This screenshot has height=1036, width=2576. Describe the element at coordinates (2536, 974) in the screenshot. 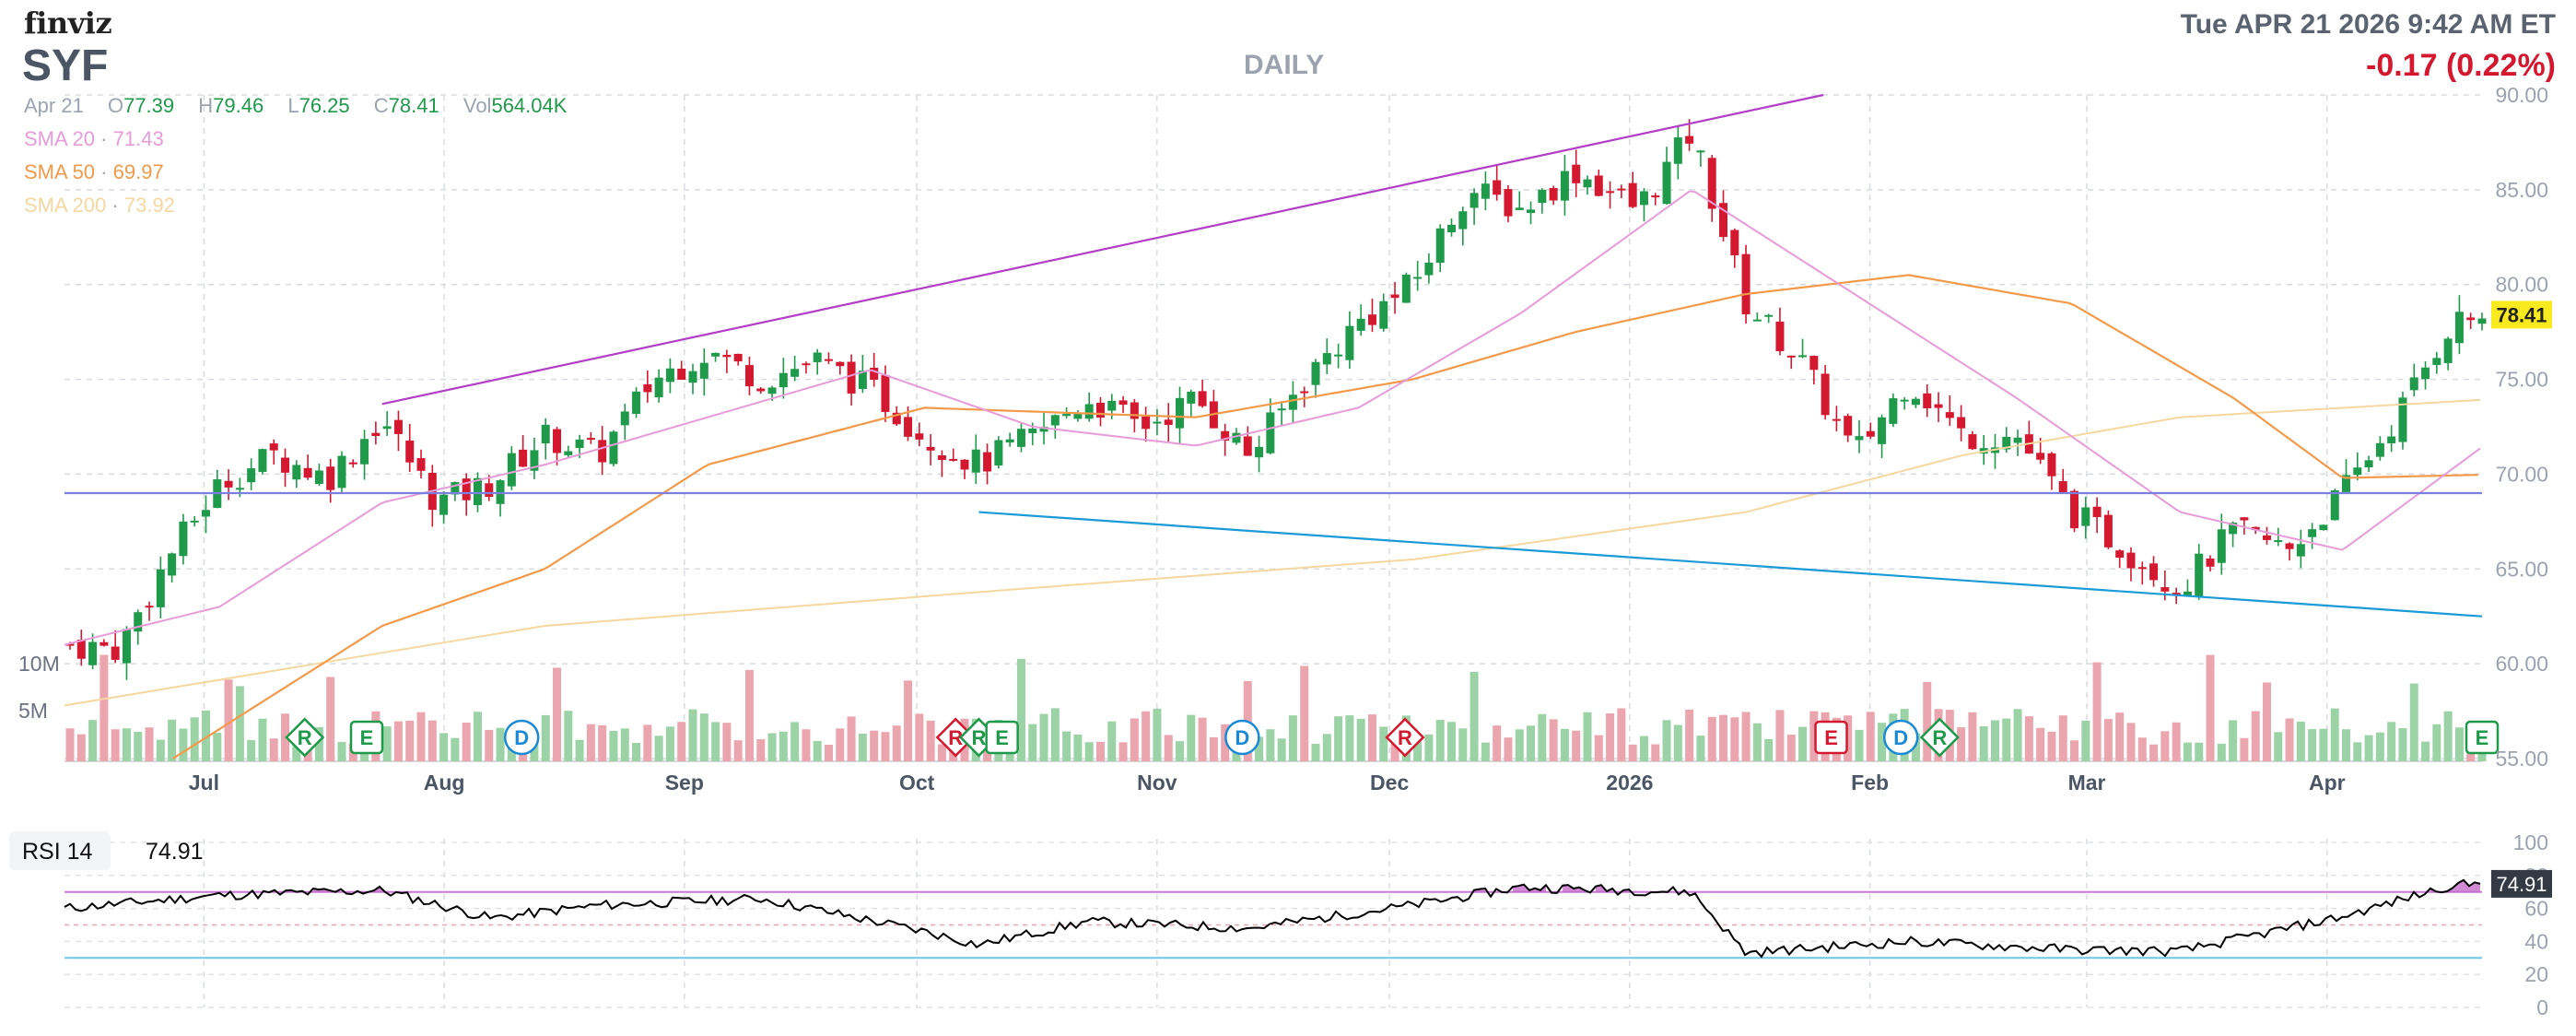

I see `rsi-tick-label: 20` at that location.